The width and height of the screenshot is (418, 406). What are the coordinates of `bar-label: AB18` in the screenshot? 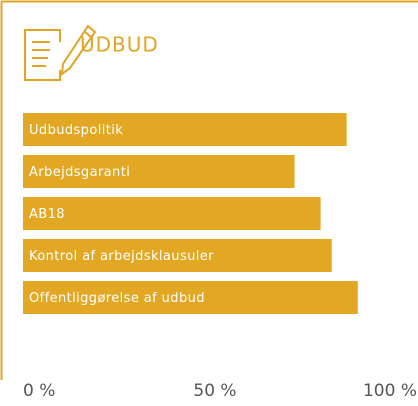 It's located at (47, 214).